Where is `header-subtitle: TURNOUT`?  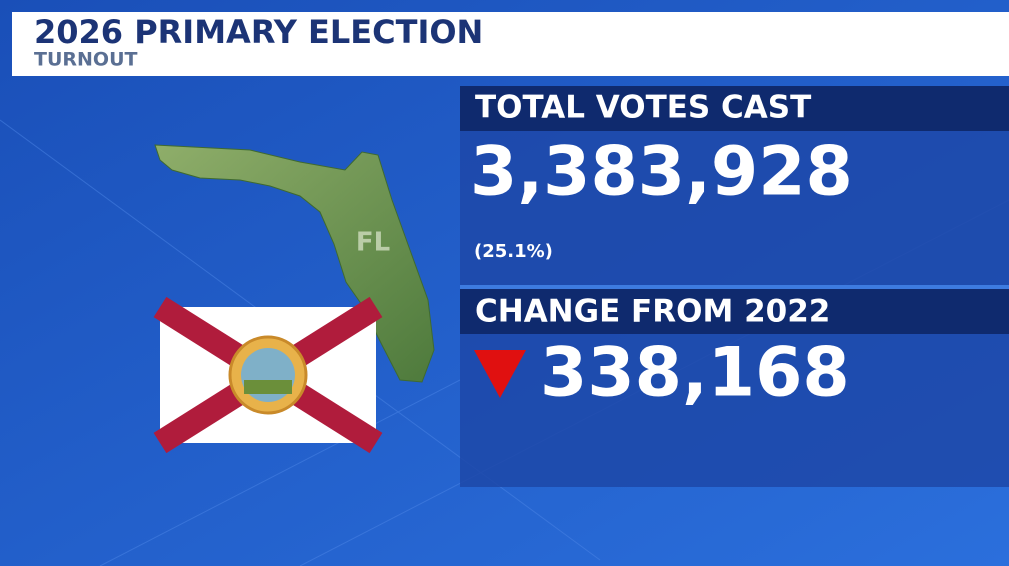
header-subtitle: TURNOUT is located at coordinates (86, 60).